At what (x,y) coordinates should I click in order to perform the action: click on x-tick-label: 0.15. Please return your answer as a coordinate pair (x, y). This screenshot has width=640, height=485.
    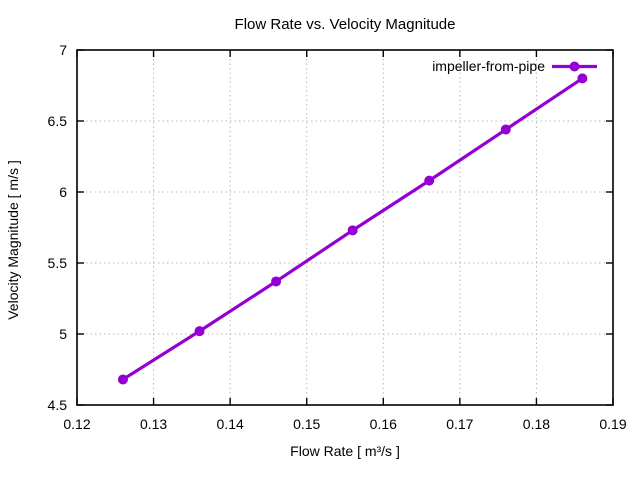
    Looking at the image, I should click on (306, 424).